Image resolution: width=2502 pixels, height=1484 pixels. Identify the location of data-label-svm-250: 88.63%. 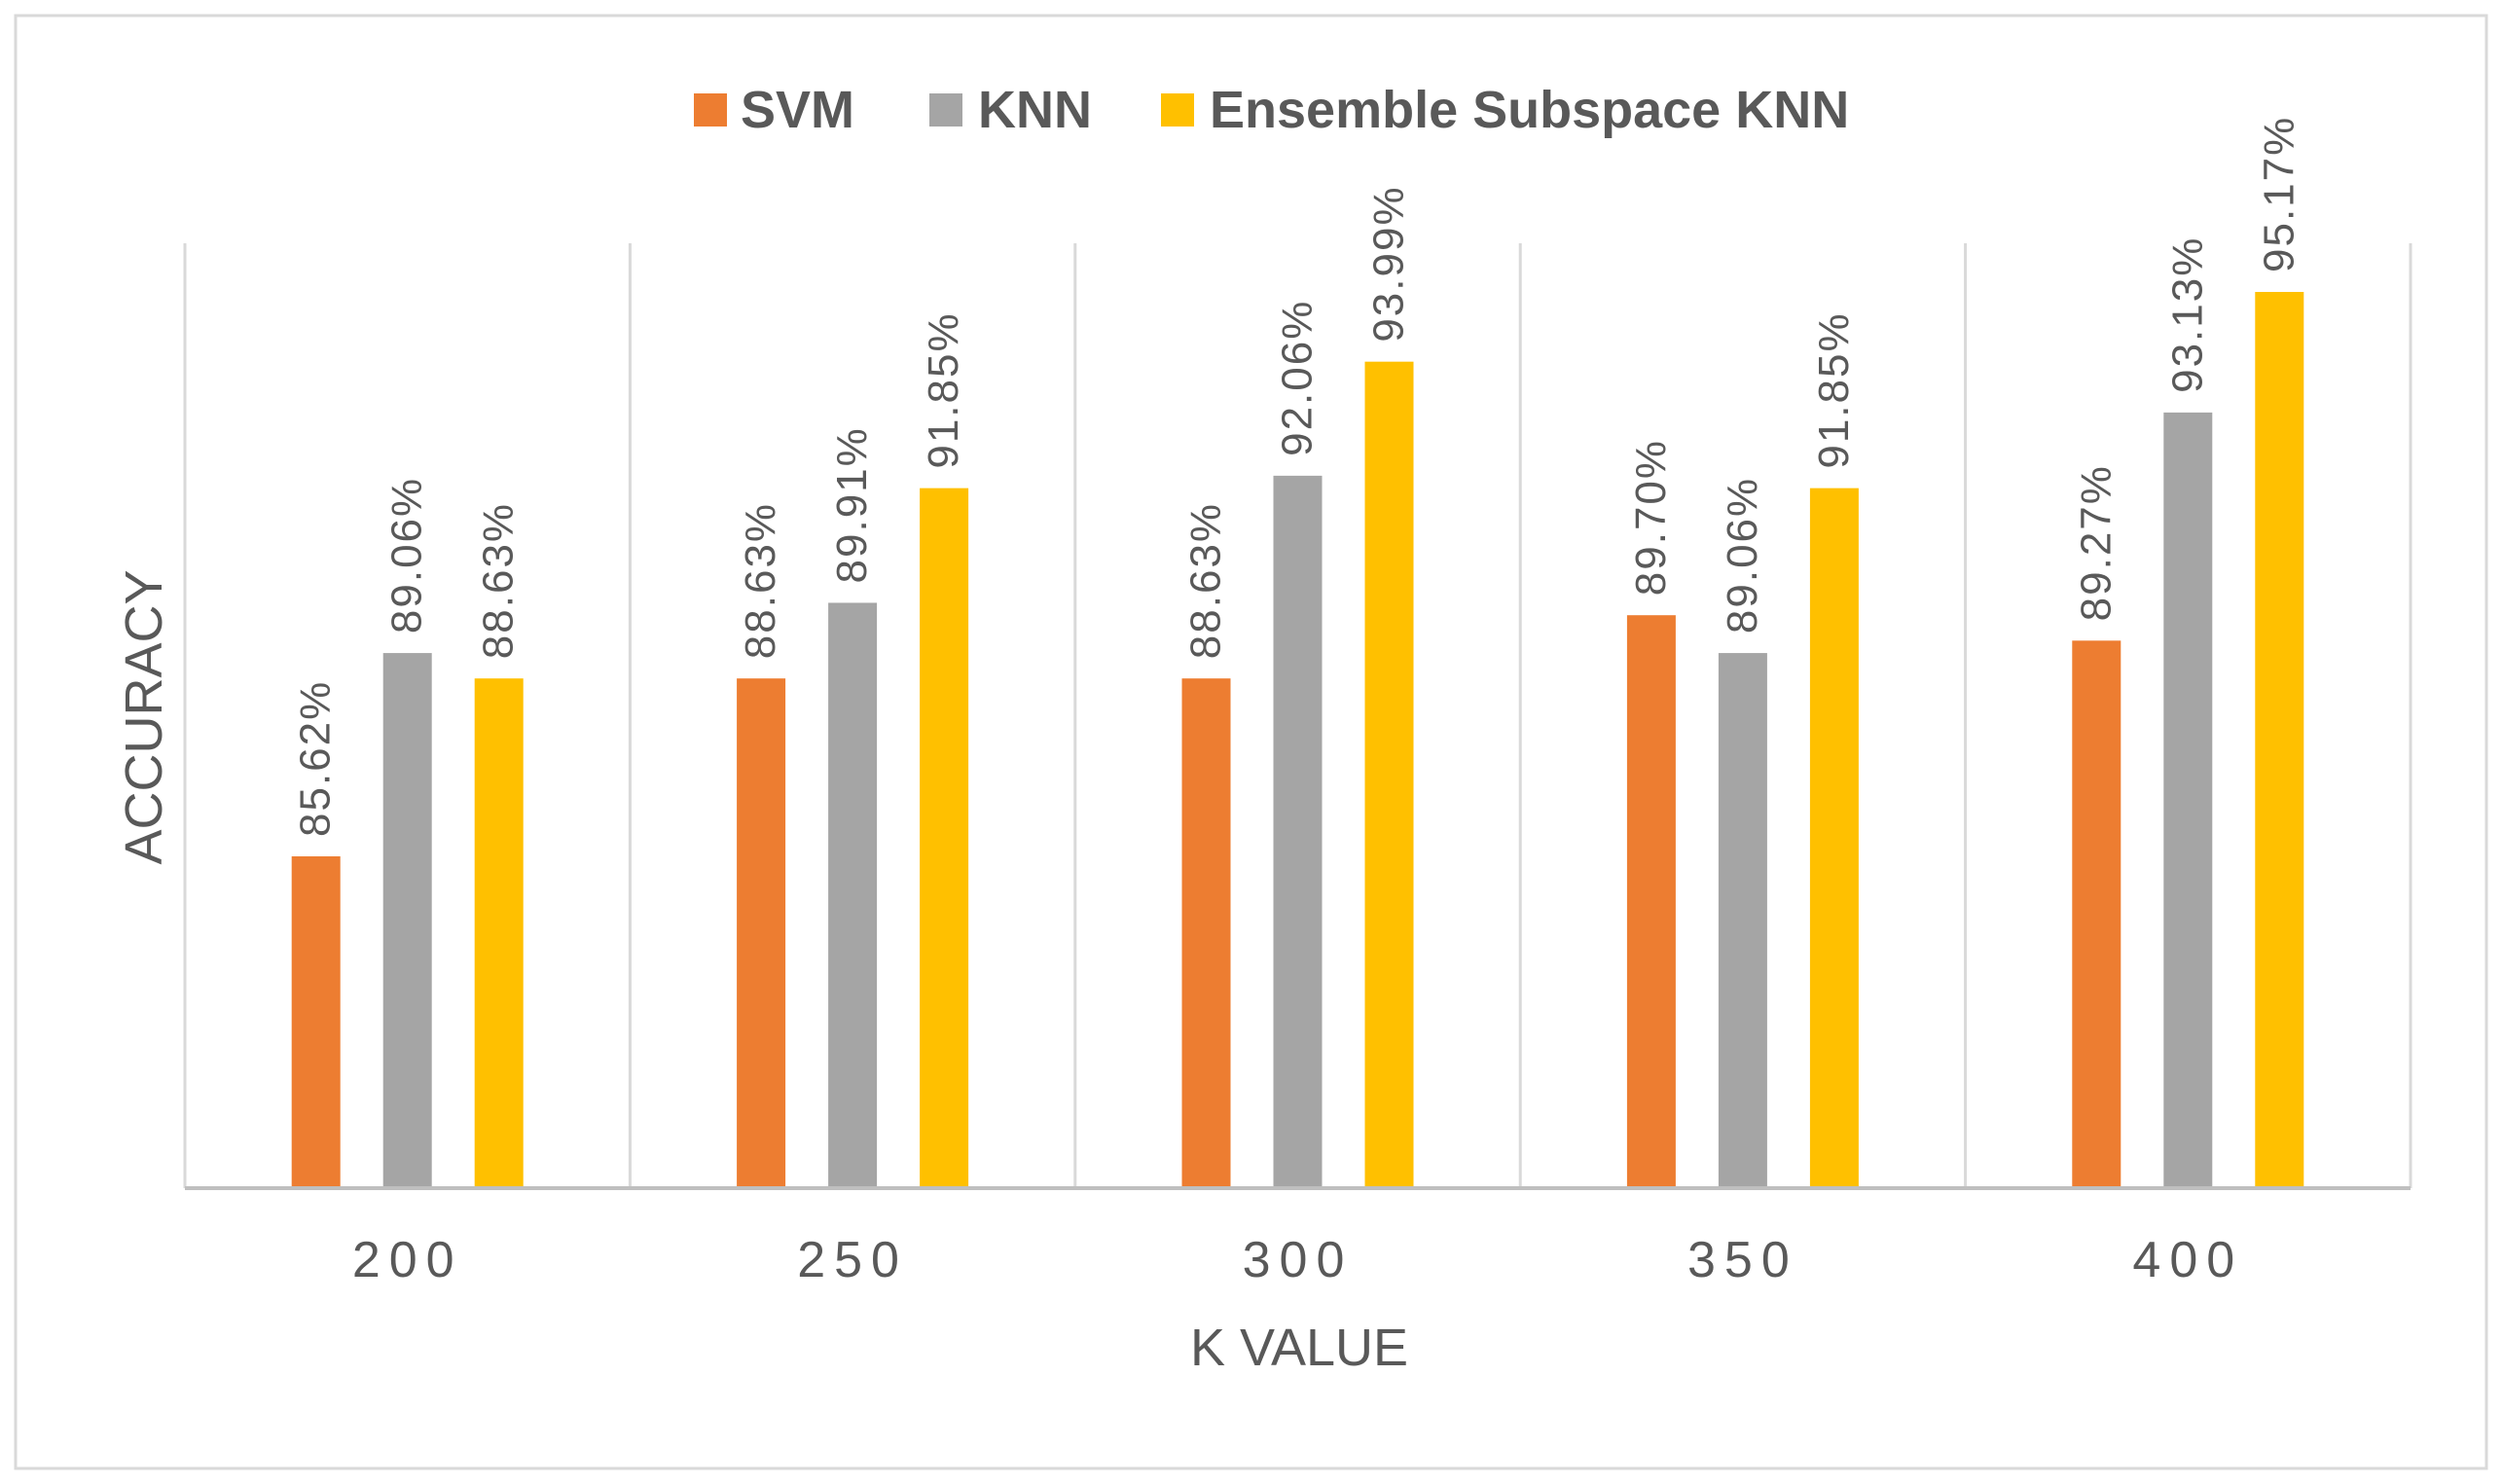
(760, 581).